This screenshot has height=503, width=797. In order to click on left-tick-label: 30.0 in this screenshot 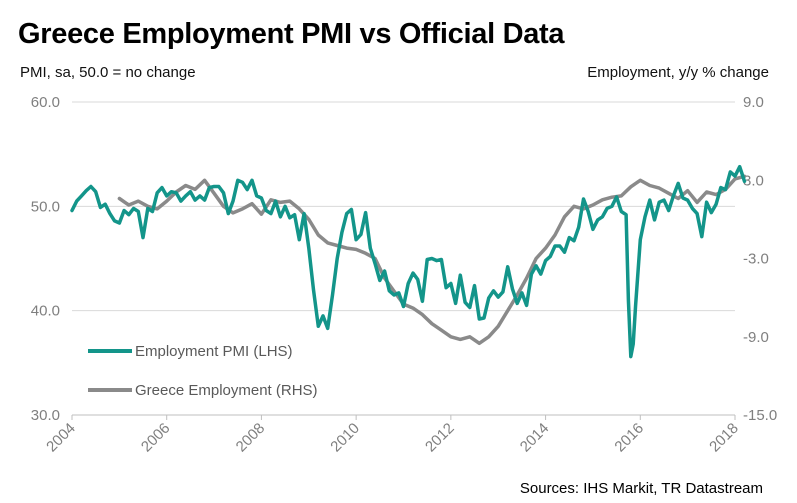, I will do `click(45, 415)`.